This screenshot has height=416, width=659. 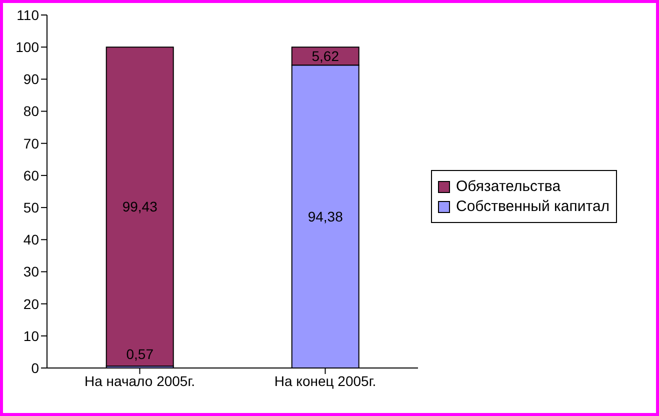 What do you see at coordinates (326, 216) in the screenshot?
I see `data-label: 94,38` at bounding box center [326, 216].